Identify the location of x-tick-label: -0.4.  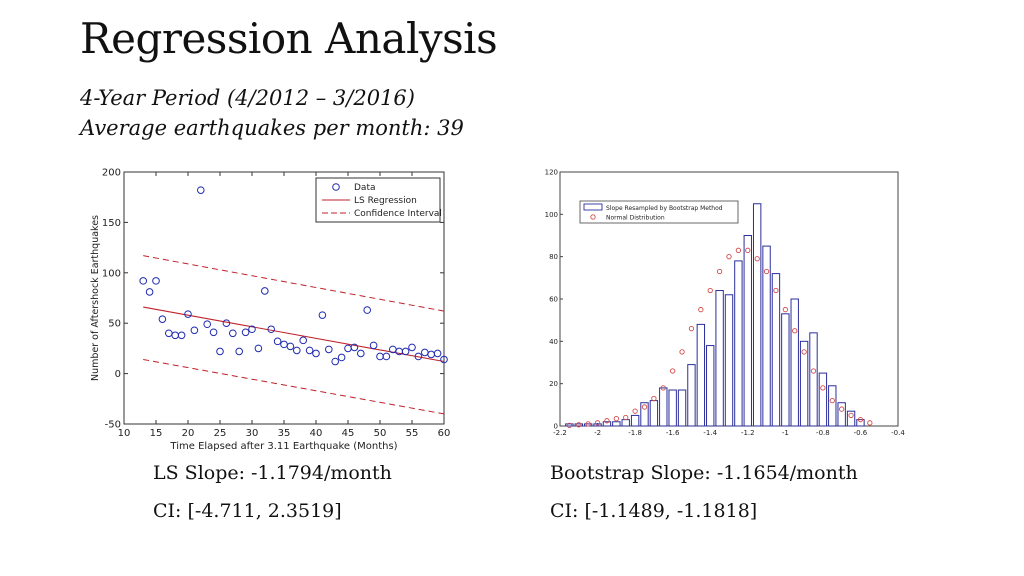
(898, 433).